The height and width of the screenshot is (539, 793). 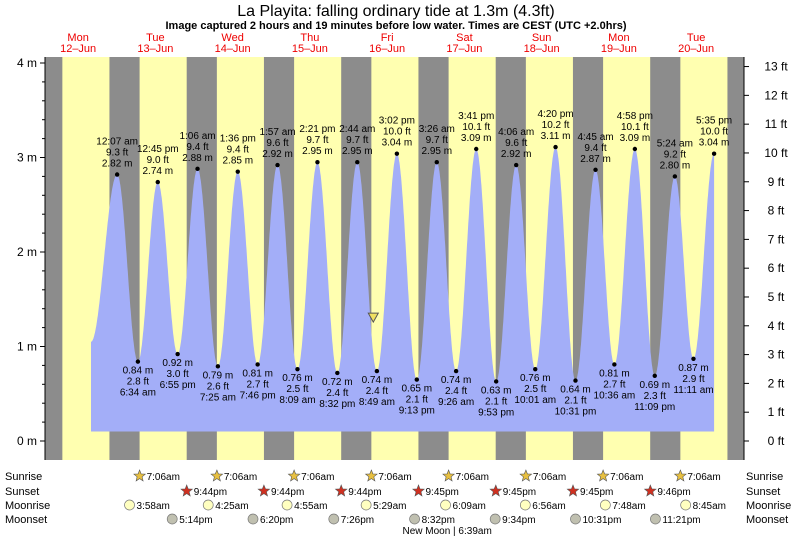 What do you see at coordinates (714, 121) in the screenshot?
I see `high-tide-time: 5:35 pm` at bounding box center [714, 121].